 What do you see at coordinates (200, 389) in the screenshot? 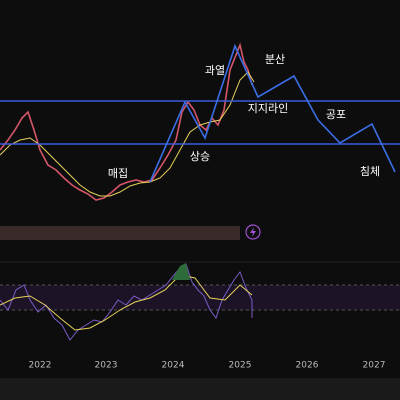
I see `bottom-bar` at bounding box center [200, 389].